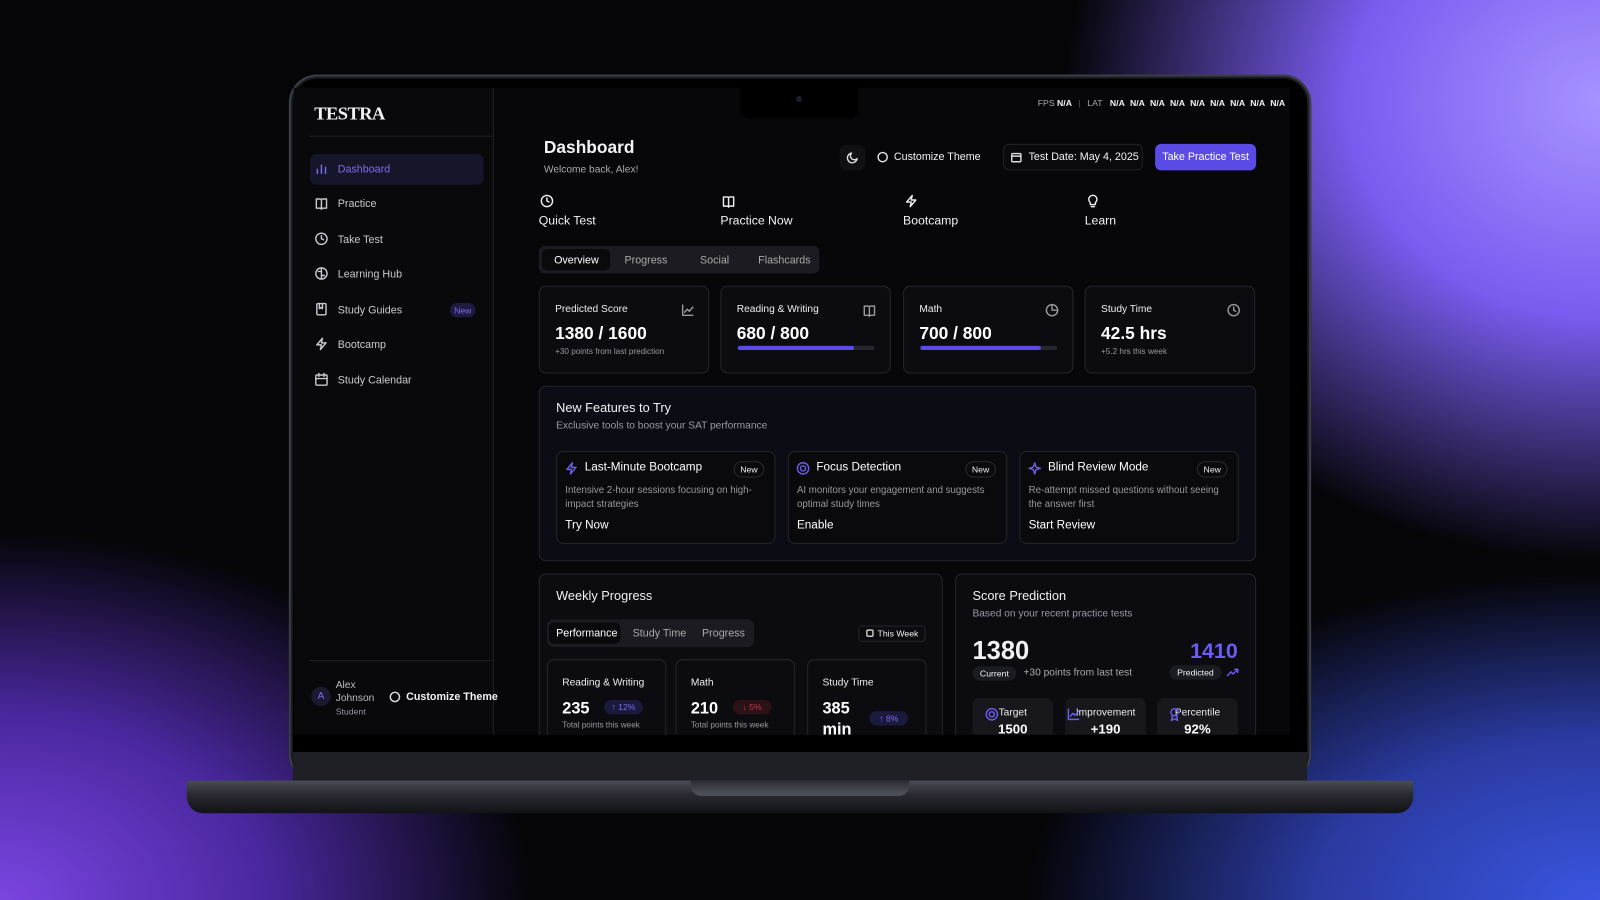  I want to click on range-box, so click(892, 633).